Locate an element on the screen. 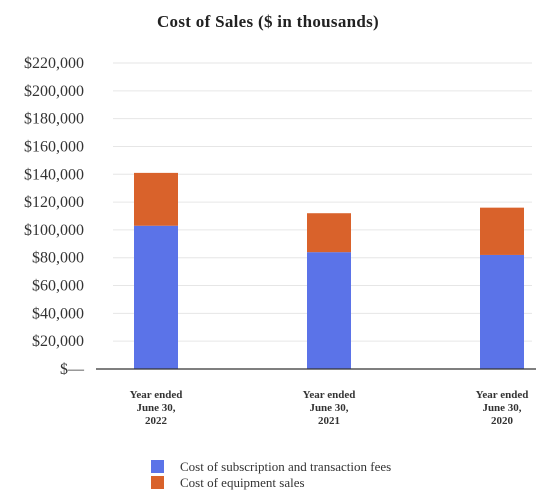  y-tick-label: $140,000 is located at coordinates (54, 174).